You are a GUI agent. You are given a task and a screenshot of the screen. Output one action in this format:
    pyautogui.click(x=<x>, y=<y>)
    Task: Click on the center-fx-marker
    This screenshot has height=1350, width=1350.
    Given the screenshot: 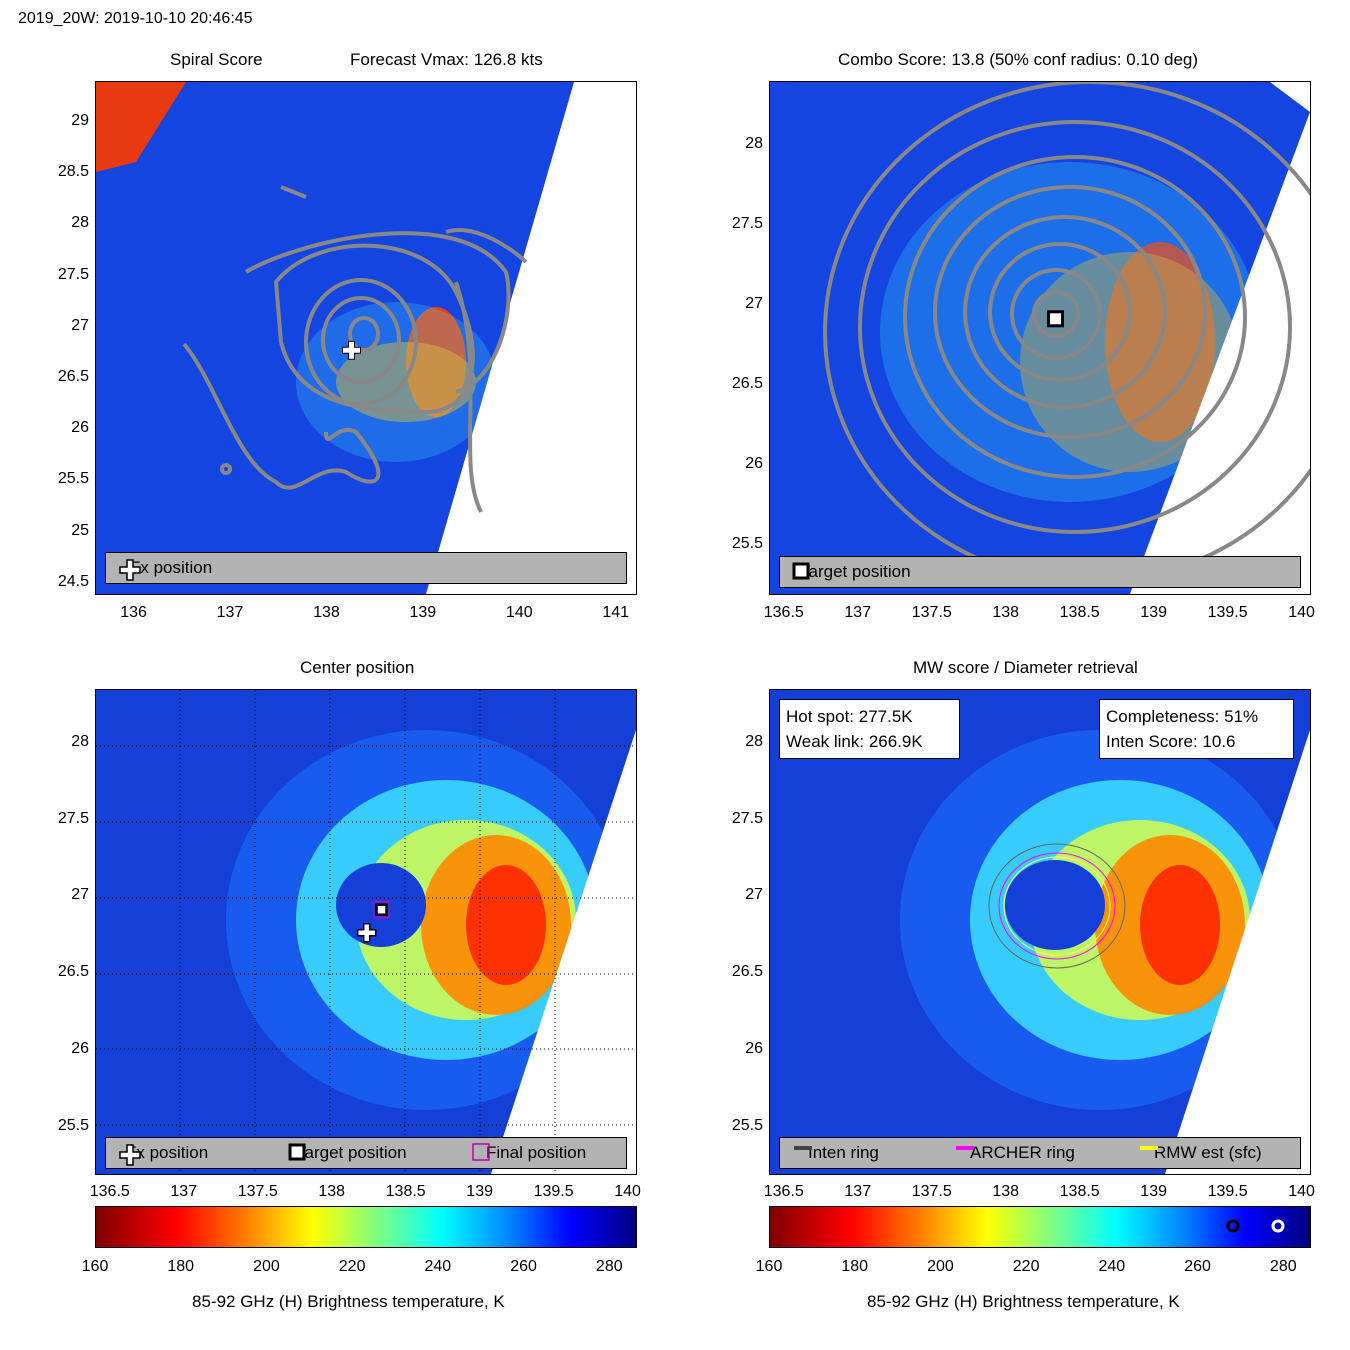 What is the action you would take?
    pyautogui.click(x=366, y=933)
    